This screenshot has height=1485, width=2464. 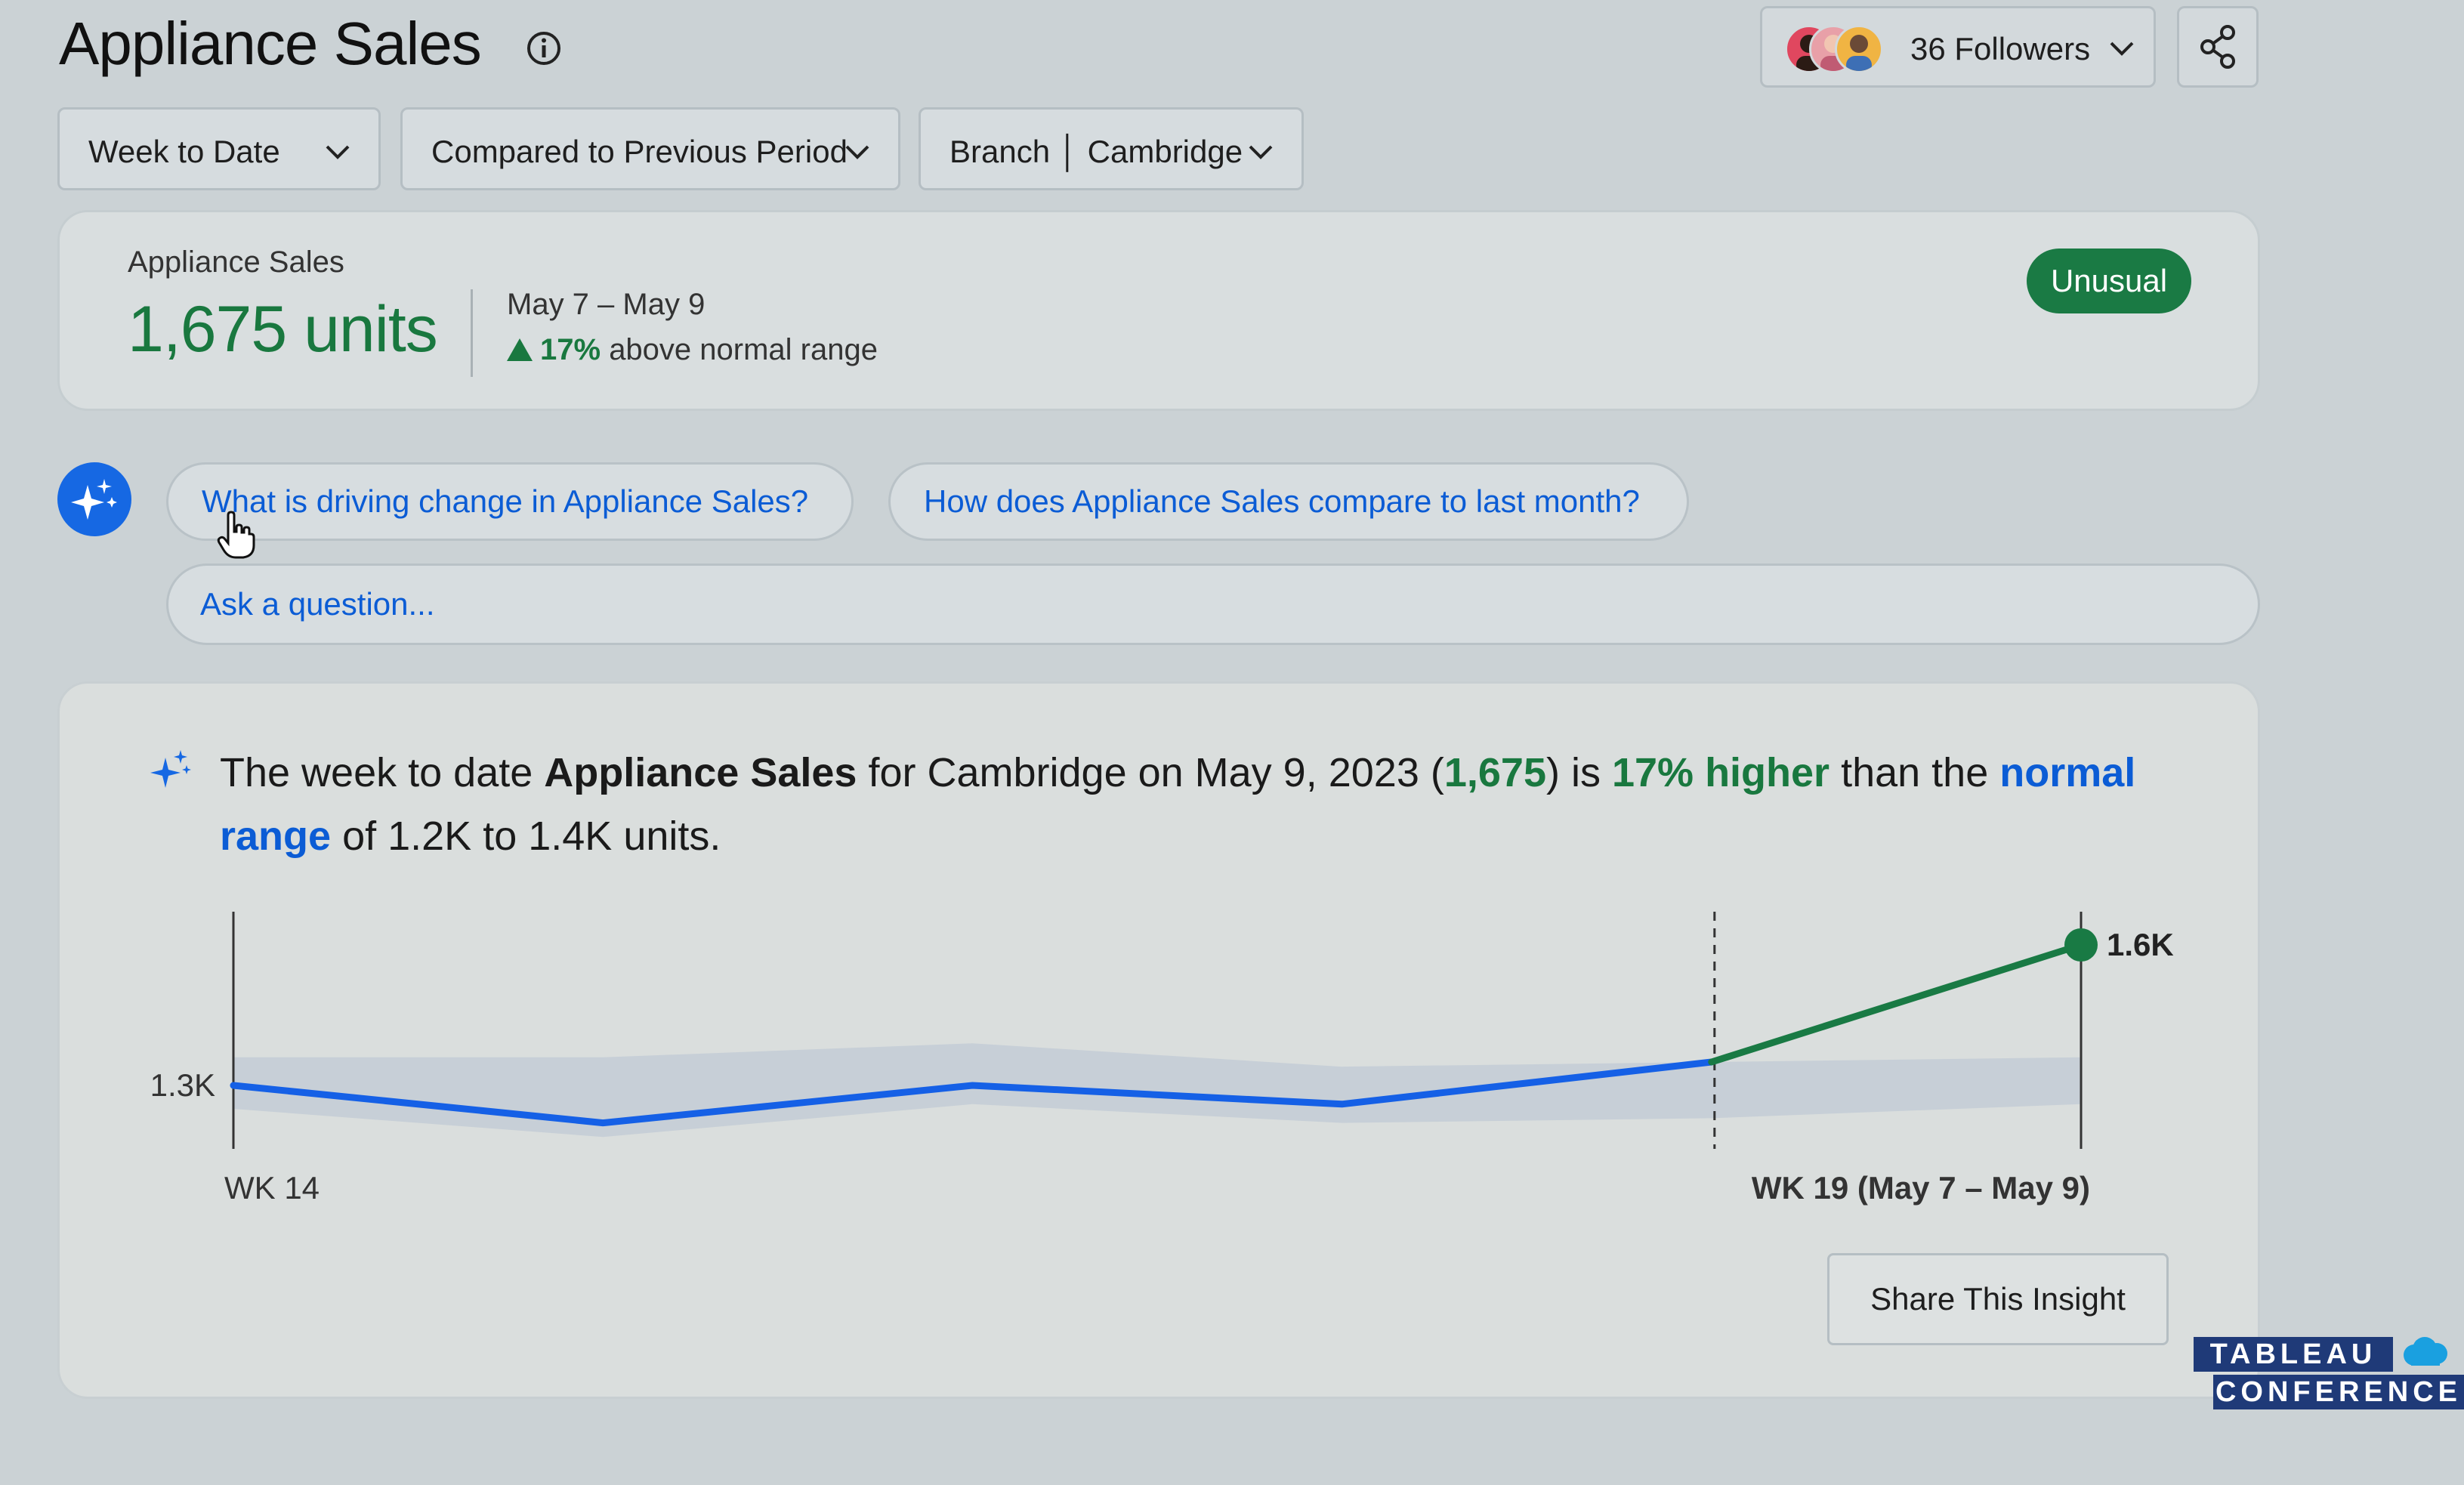 I want to click on kpi-delta: 17% above normal range, so click(x=693, y=350).